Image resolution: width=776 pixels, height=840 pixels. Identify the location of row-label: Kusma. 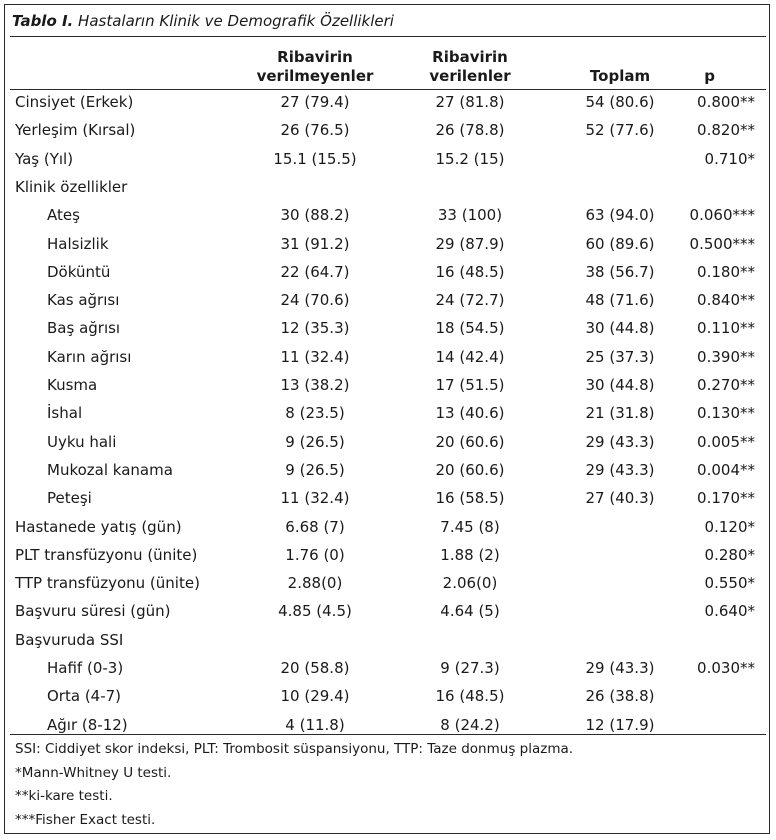
(72, 385).